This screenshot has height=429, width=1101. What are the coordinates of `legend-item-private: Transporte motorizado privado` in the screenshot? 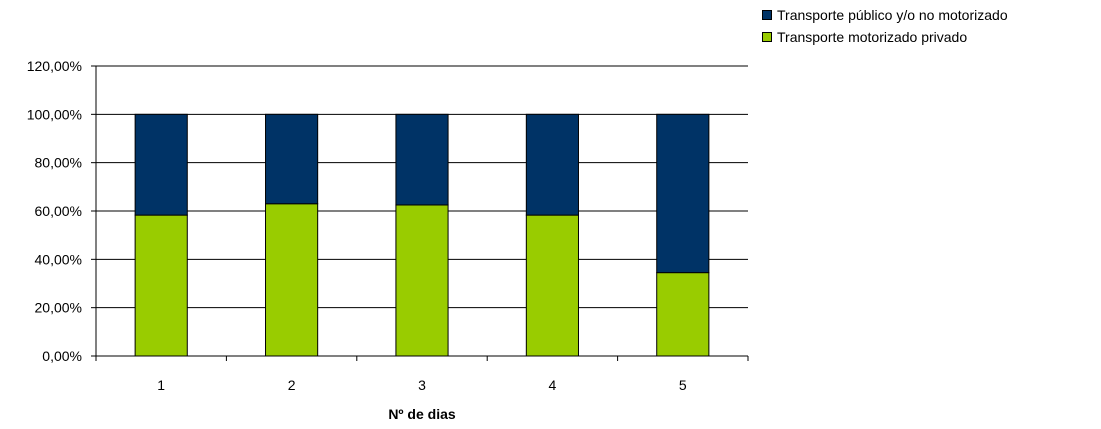 It's located at (885, 37).